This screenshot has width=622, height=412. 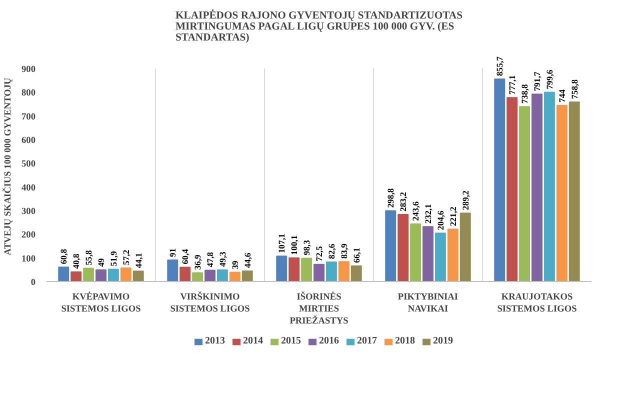 What do you see at coordinates (319, 26) in the screenshot?
I see `chart-title: KLAIPĖDOS RAJONO GYVENTOJŲ STANDARTIZUOTAS MIRTINGUMAS PAGAL LIGŲ GRUPES 100 000 GYV. (ES STANDARTAS)` at bounding box center [319, 26].